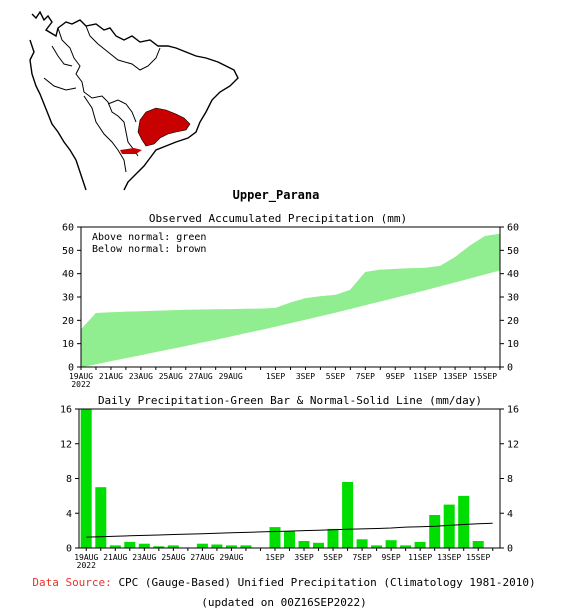 This screenshot has width=568, height=615. What do you see at coordinates (102, 99) in the screenshot?
I see `inset-map-borders` at bounding box center [102, 99].